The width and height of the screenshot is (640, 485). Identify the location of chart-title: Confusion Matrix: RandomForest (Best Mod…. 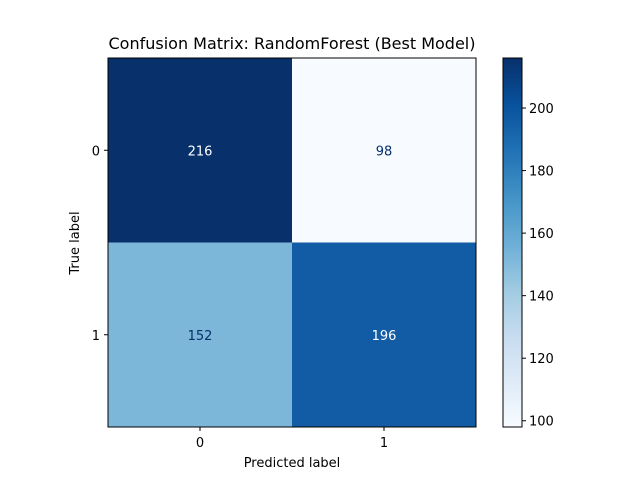
(292, 43).